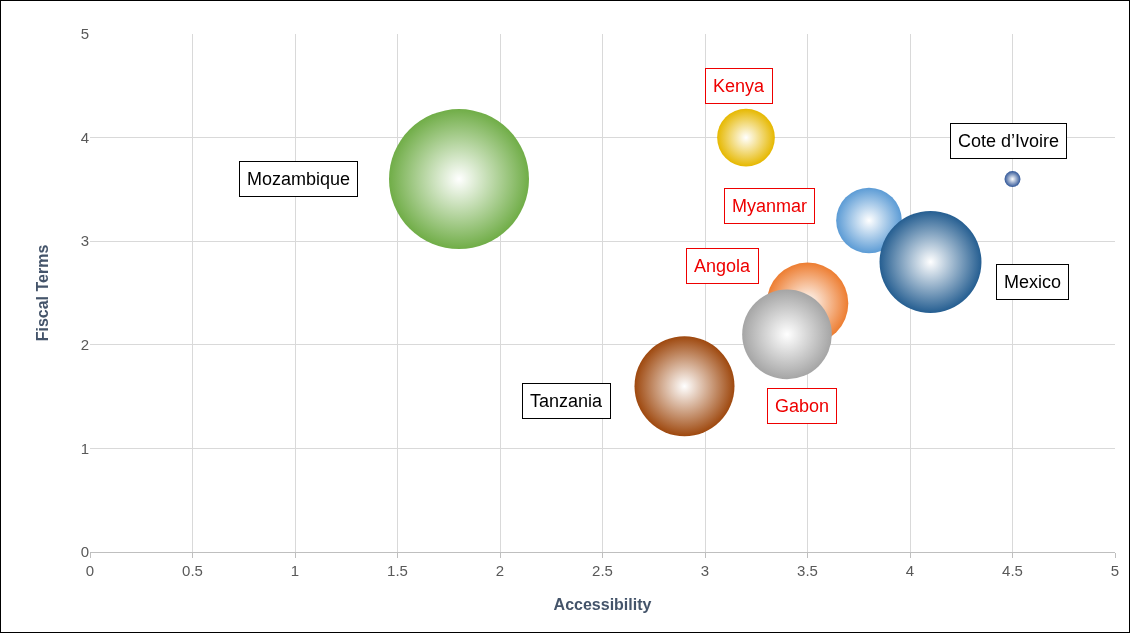 The width and height of the screenshot is (1130, 633). Describe the element at coordinates (295, 570) in the screenshot. I see `x-tick-label: 1` at that location.